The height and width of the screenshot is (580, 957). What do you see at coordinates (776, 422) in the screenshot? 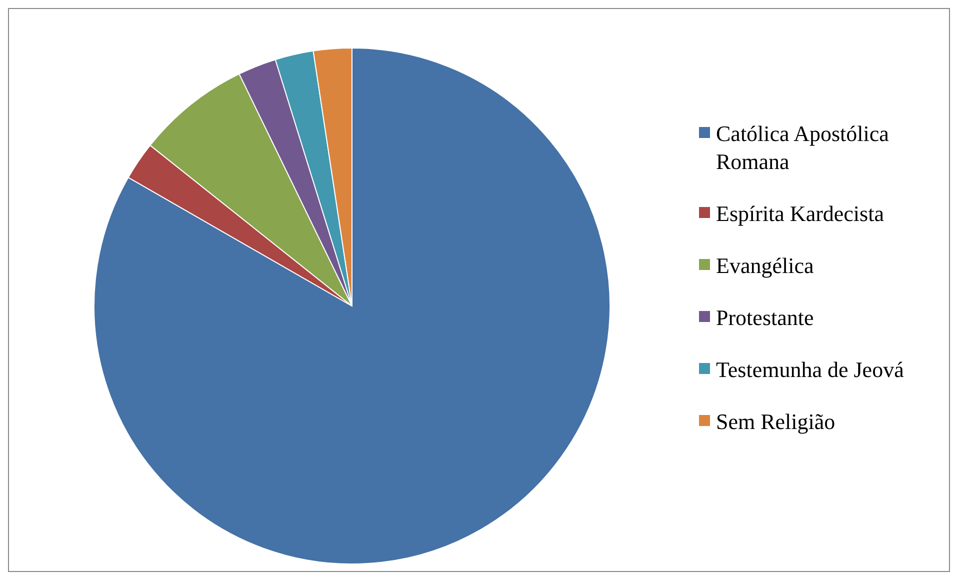
I see `legend-label: Sem Religião` at bounding box center [776, 422].